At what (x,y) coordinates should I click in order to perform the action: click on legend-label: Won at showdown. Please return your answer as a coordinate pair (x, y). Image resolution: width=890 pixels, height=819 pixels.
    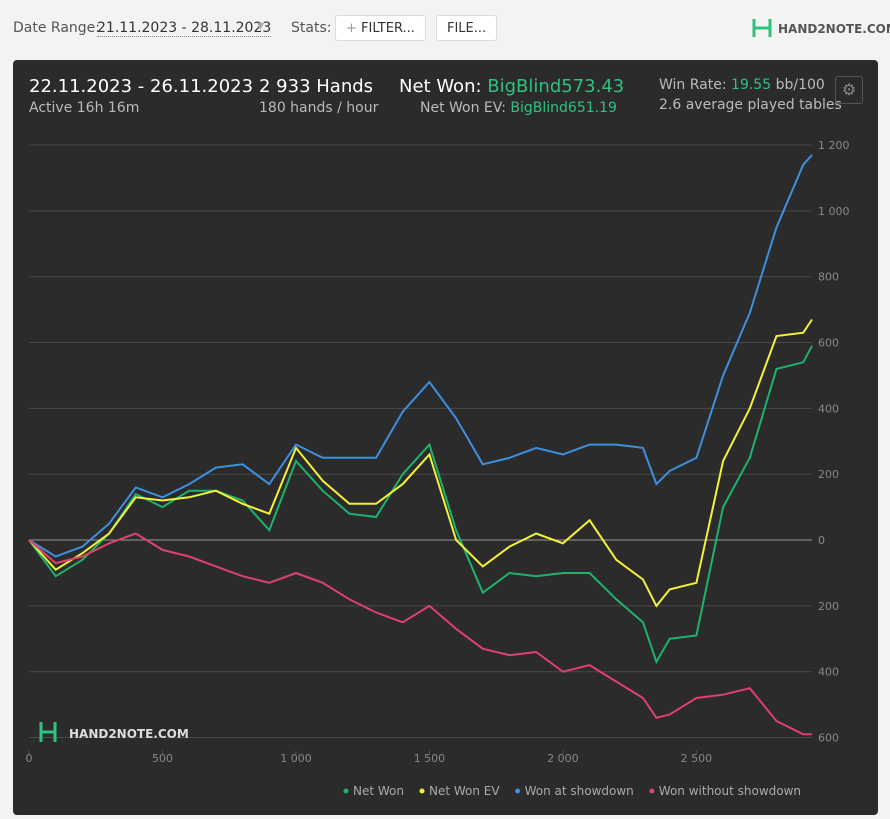
    Looking at the image, I should click on (579, 791).